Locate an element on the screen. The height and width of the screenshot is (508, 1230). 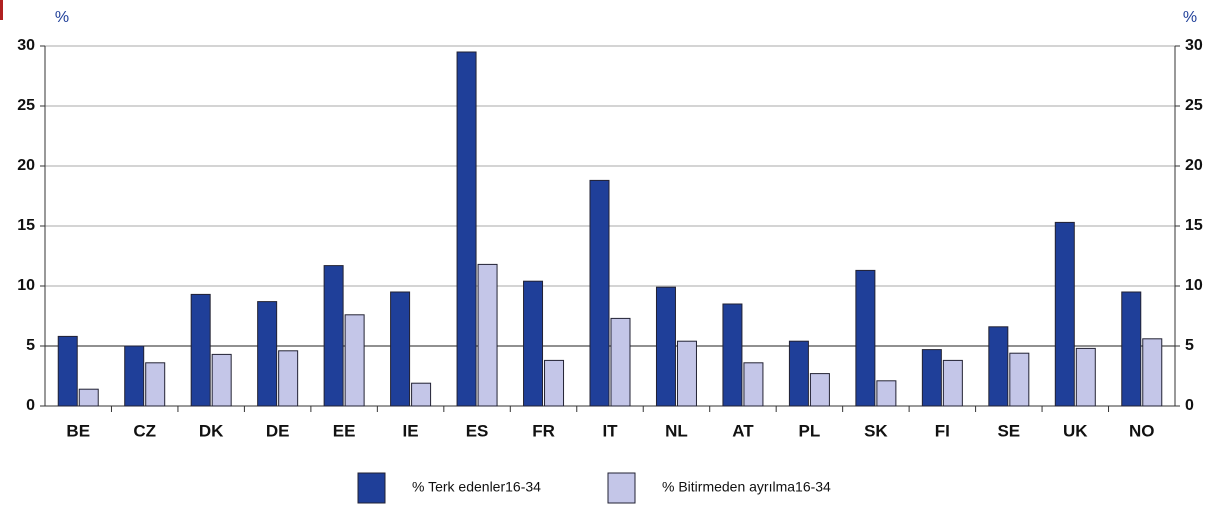
y2-tick-label: 0 is located at coordinates (1189, 405).